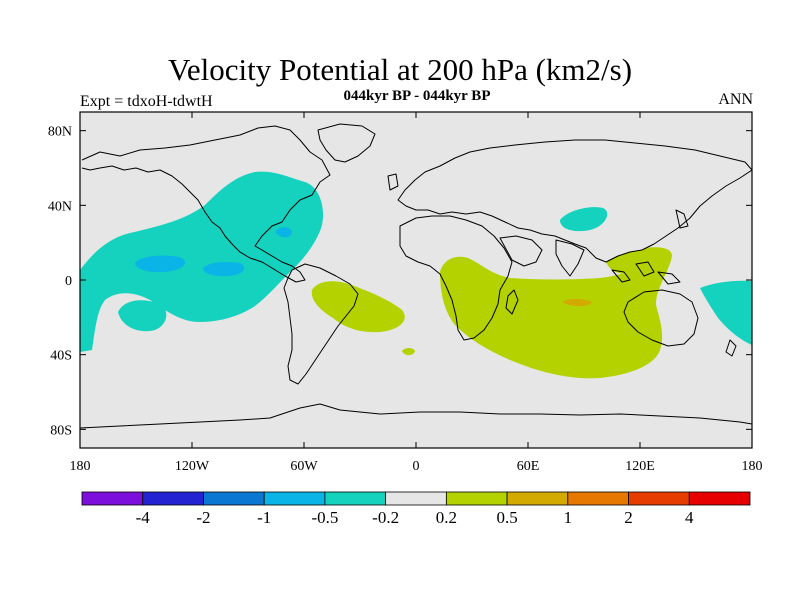 This screenshot has height=600, width=800. Describe the element at coordinates (192, 466) in the screenshot. I see `lon-tick-label: 120W` at that location.